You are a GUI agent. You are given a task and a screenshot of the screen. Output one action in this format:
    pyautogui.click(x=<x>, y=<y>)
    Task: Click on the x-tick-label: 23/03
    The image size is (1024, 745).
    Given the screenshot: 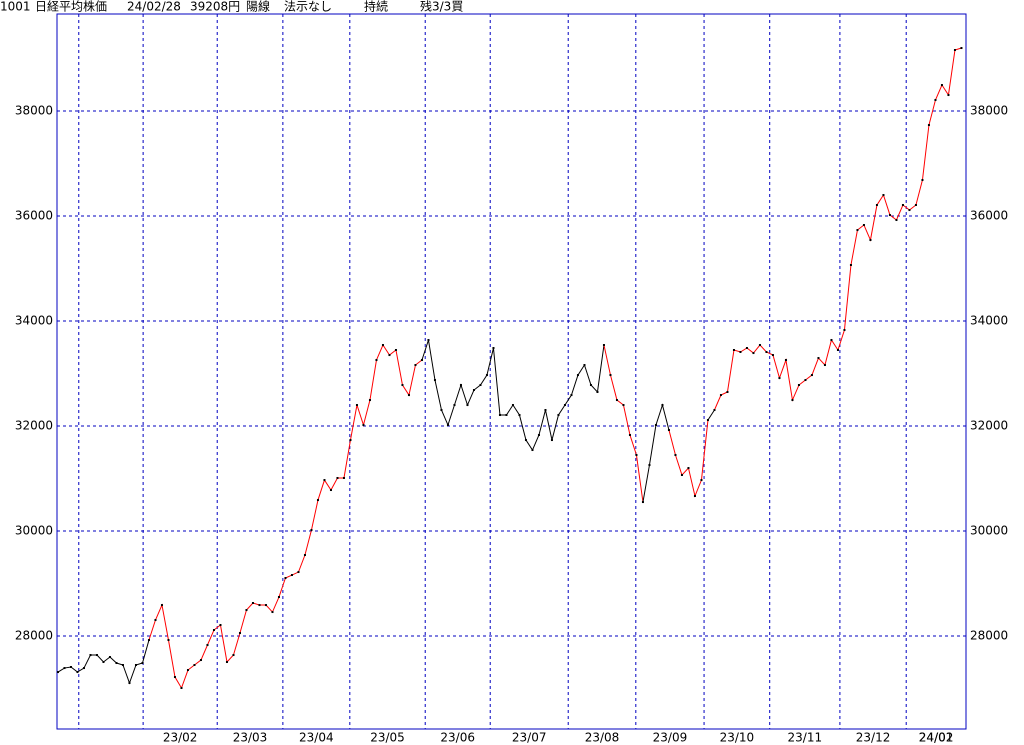 What is the action you would take?
    pyautogui.click(x=250, y=738)
    